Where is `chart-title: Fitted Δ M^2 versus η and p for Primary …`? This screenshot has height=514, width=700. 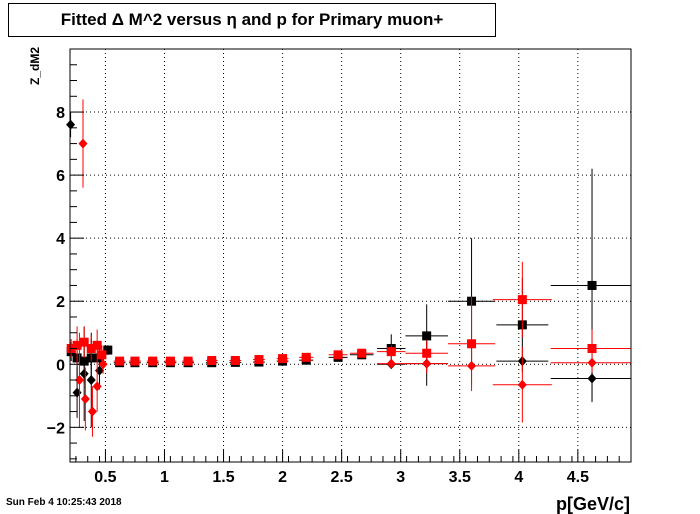 chart-title: Fitted Δ M^2 versus η and p for Primary … is located at coordinates (252, 20).